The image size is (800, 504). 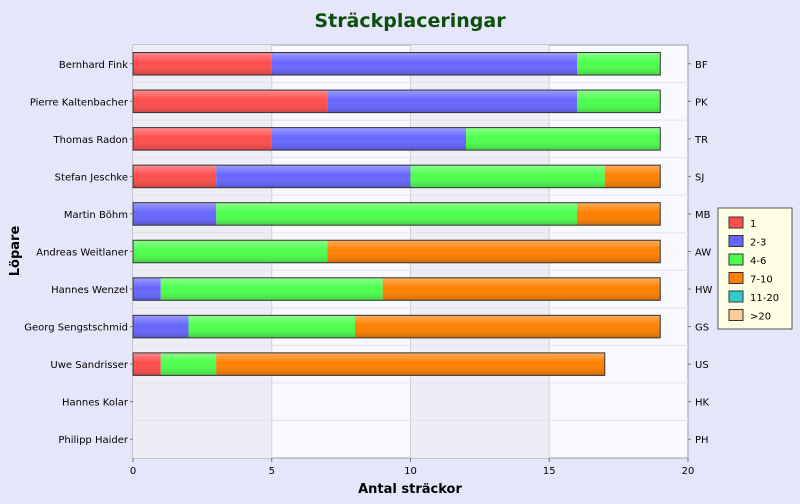 What do you see at coordinates (702, 440) in the screenshot?
I see `y2-tick-label: PH` at bounding box center [702, 440].